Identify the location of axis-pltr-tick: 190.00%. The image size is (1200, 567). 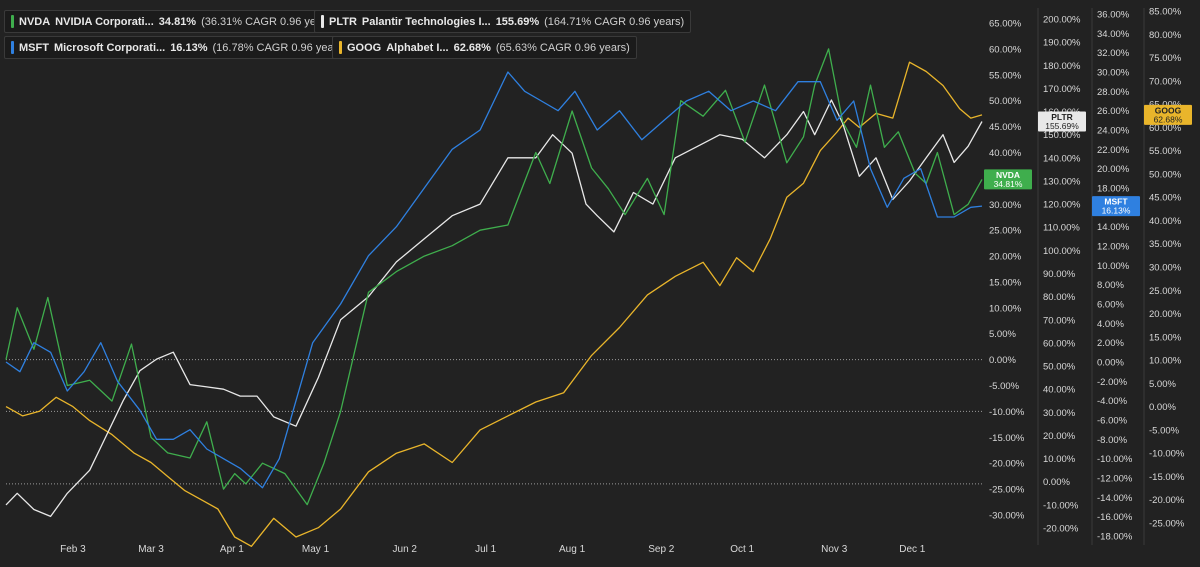
(1062, 43).